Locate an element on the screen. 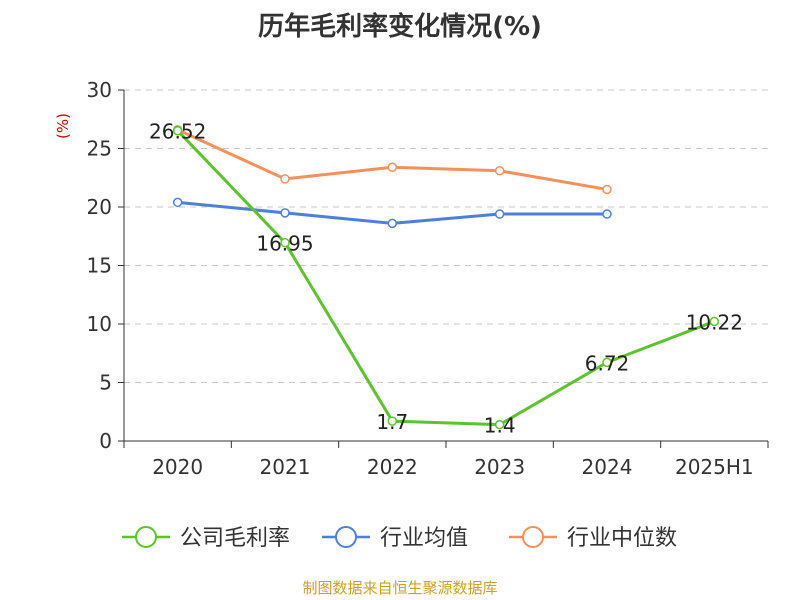 Image resolution: width=800 pixels, height=600 pixels. y-tick-label: 10 is located at coordinates (99, 324).